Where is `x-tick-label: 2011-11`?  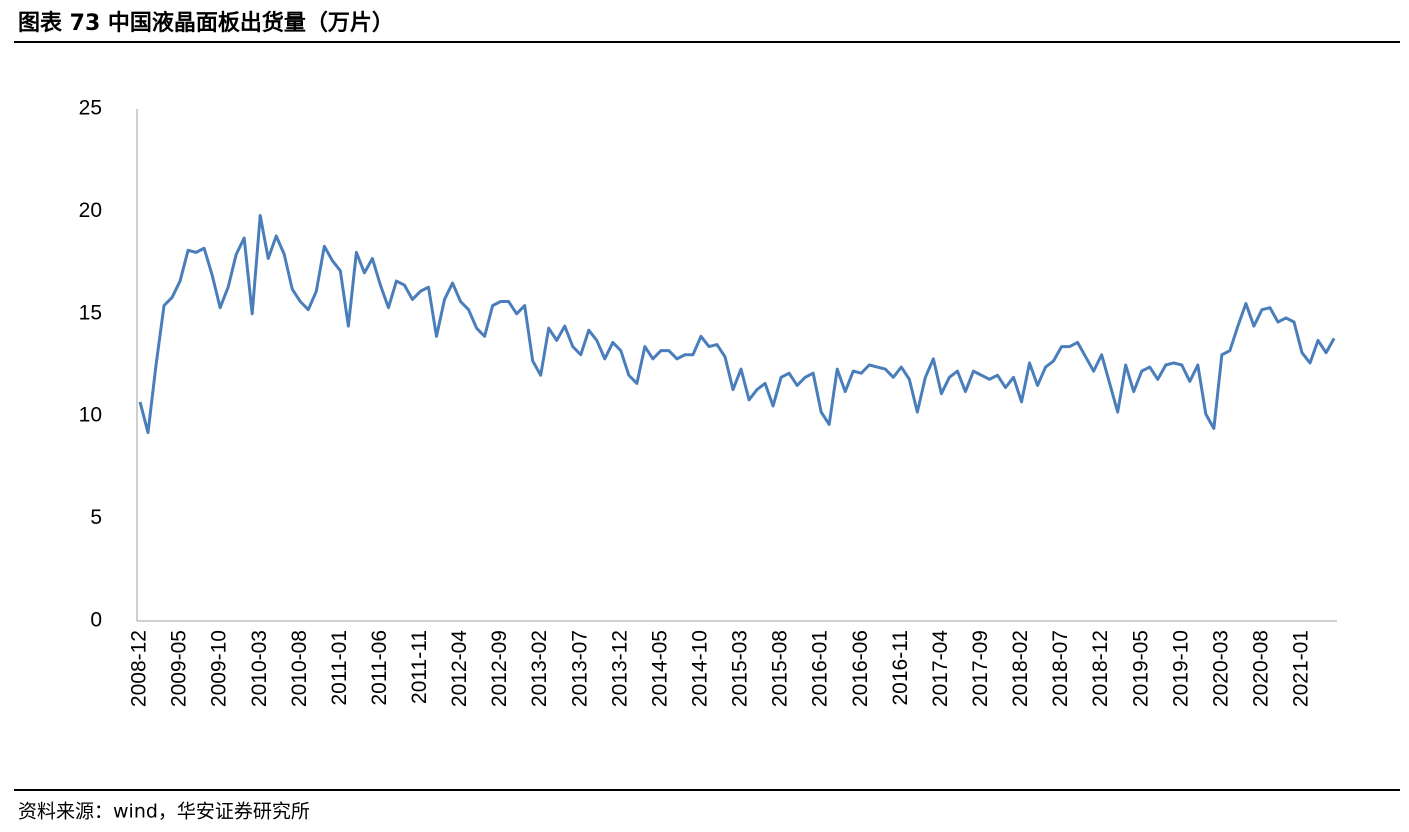
x-tick-label: 2011-11 is located at coordinates (419, 667).